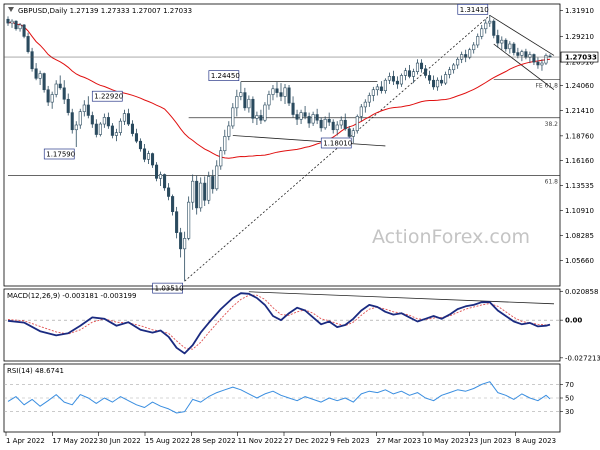  What do you see at coordinates (579, 86) in the screenshot?
I see `price-tick-label: 1.24060` at bounding box center [579, 86].